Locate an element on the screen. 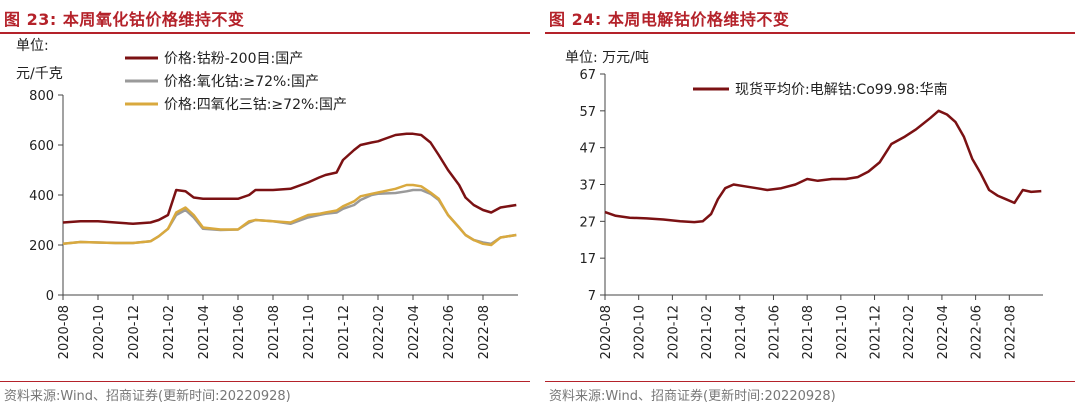 The image size is (1080, 413). legend-label: 价格:氧化钴:≥72%:国产 is located at coordinates (241, 82).